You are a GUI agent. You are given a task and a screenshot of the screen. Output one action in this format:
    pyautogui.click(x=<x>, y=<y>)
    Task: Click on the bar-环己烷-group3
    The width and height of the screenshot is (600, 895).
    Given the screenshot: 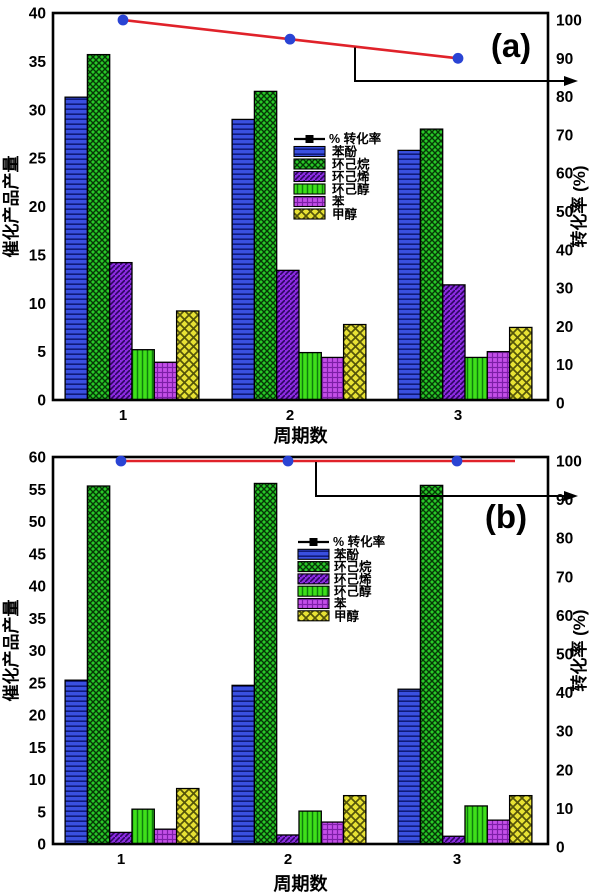 What is the action you would take?
    pyautogui.click(x=431, y=264)
    